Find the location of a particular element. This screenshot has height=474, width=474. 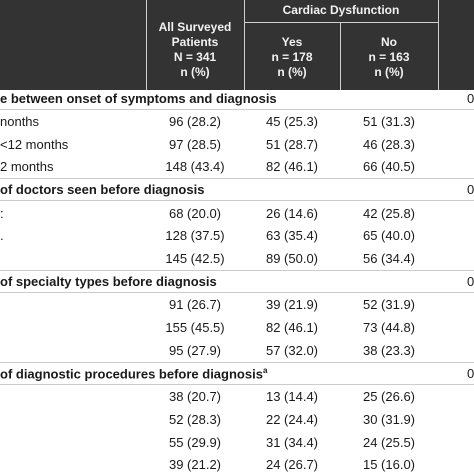

yes-label: Yes is located at coordinates (292, 42).